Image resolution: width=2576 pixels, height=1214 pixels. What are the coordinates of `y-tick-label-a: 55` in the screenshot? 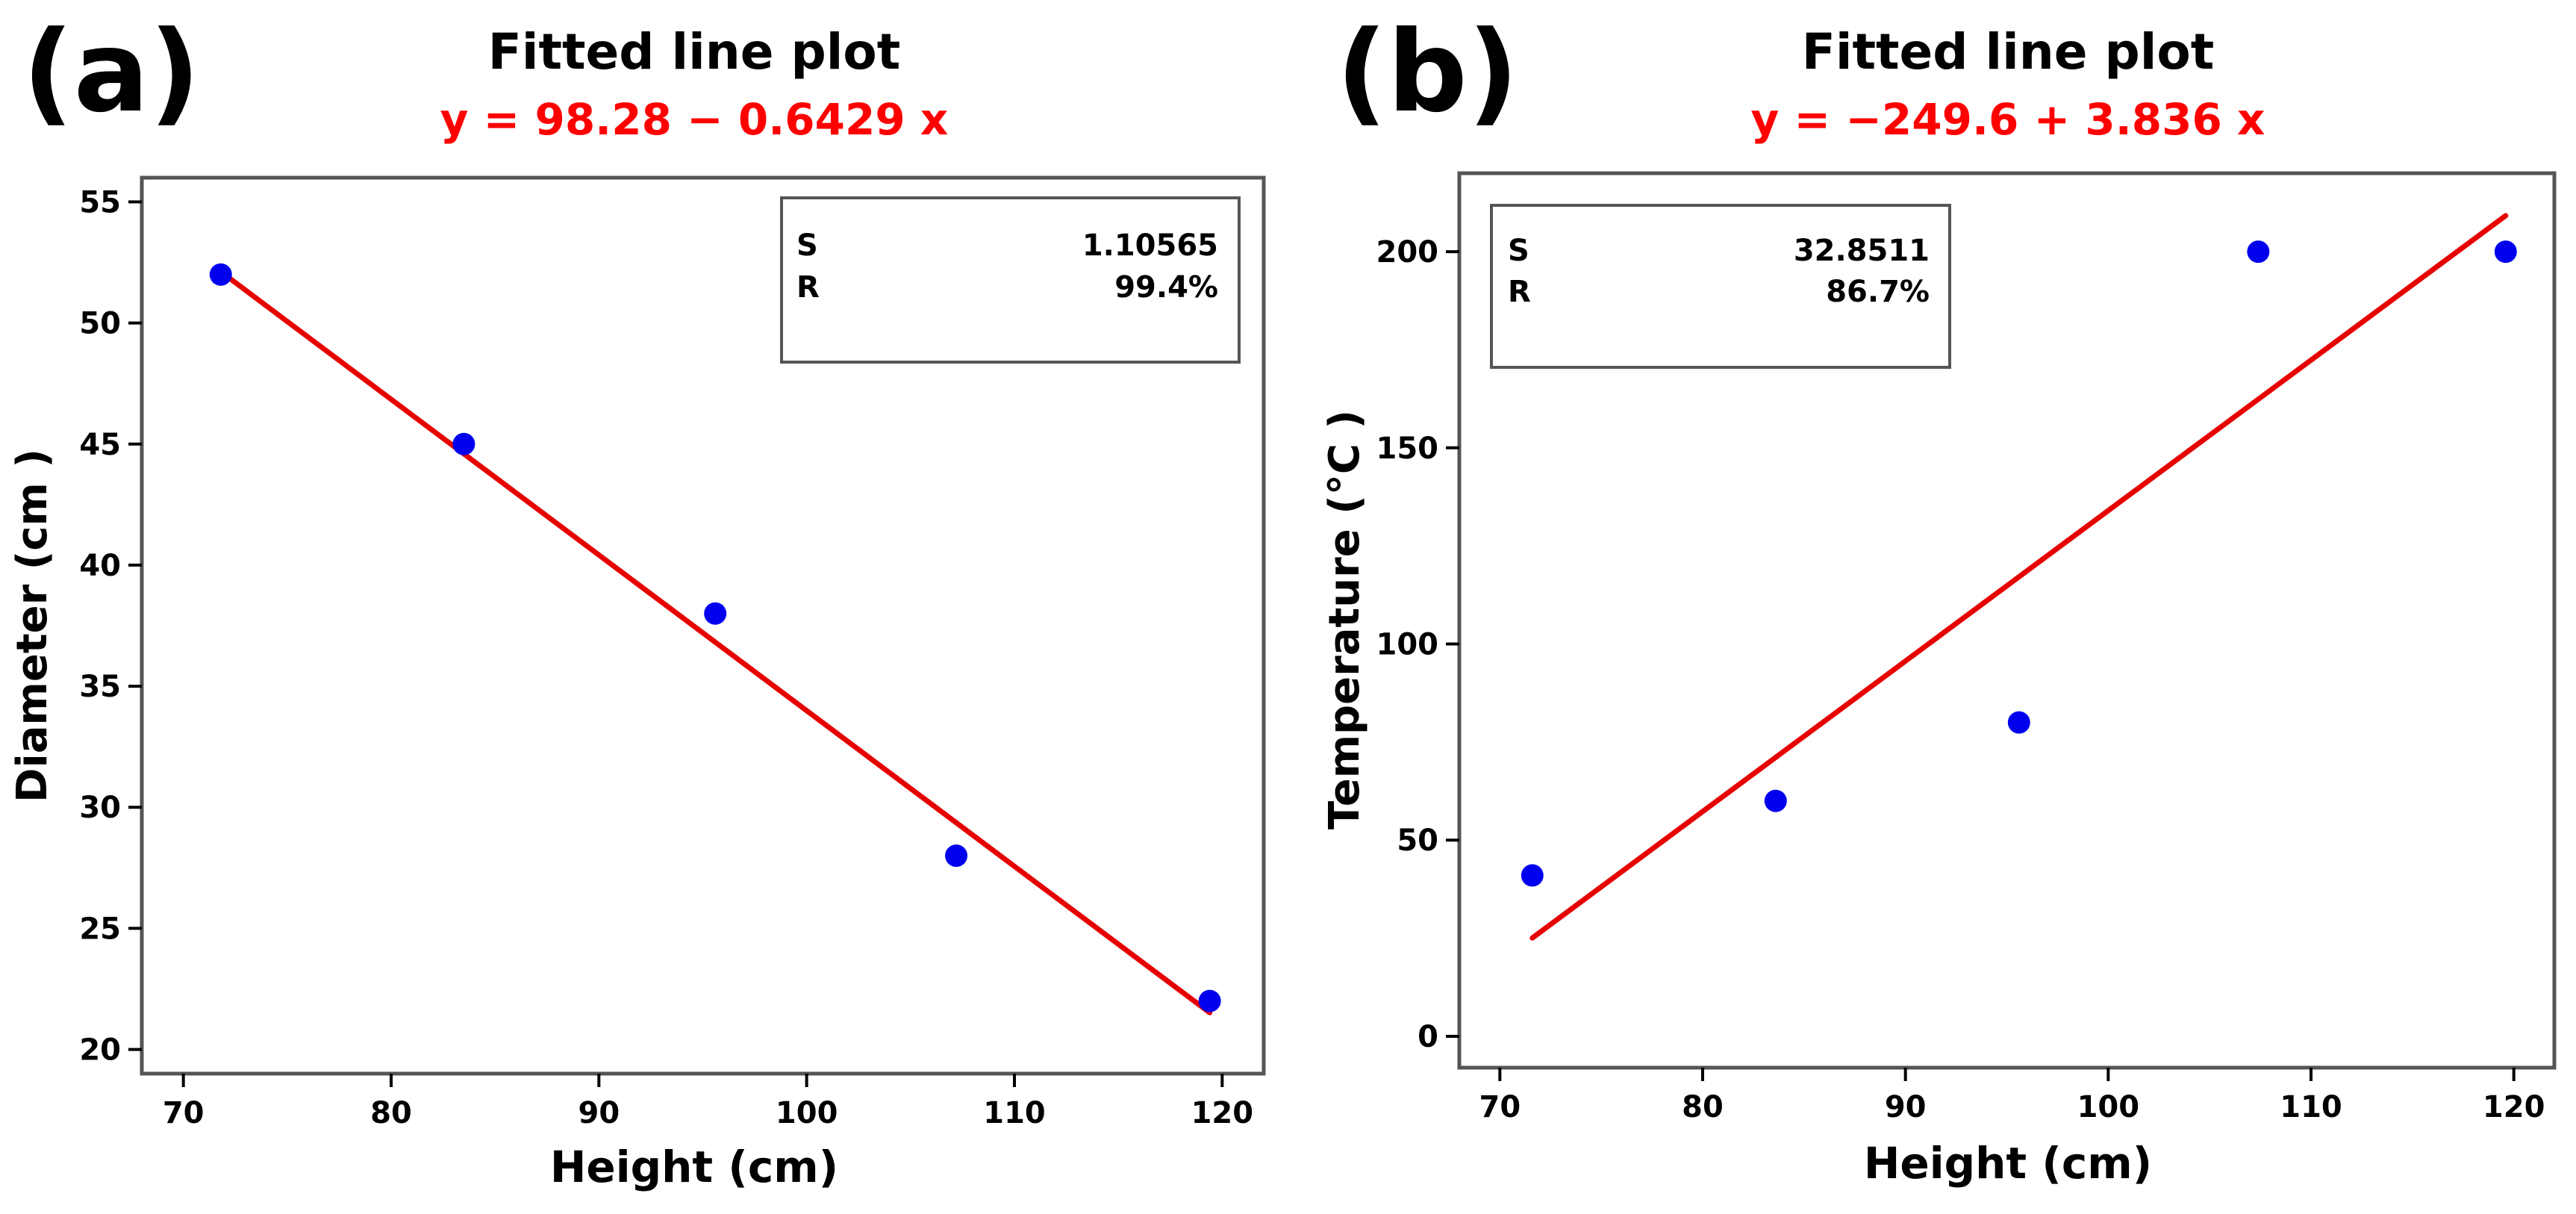 It's located at (100, 202).